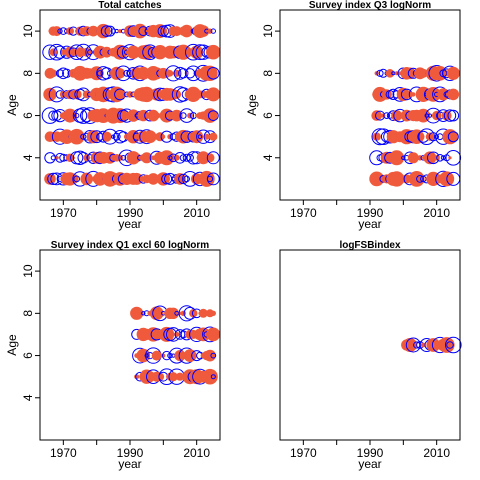  What do you see at coordinates (252, 105) in the screenshot?
I see `y-axis-label: Age` at bounding box center [252, 105].